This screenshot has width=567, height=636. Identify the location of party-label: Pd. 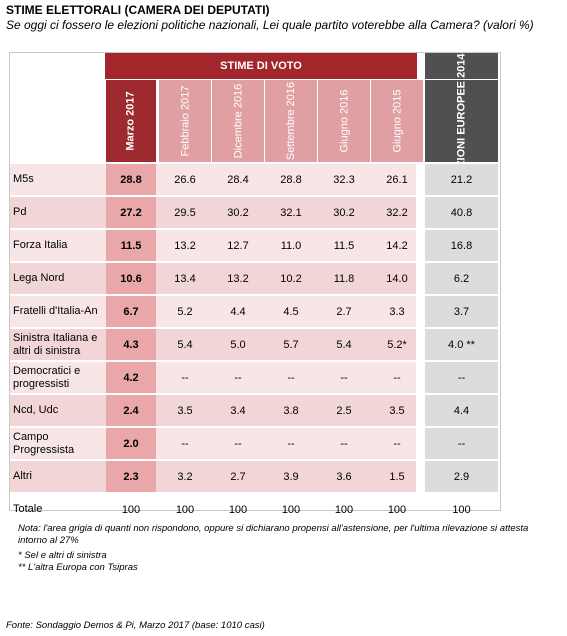
(20, 212).